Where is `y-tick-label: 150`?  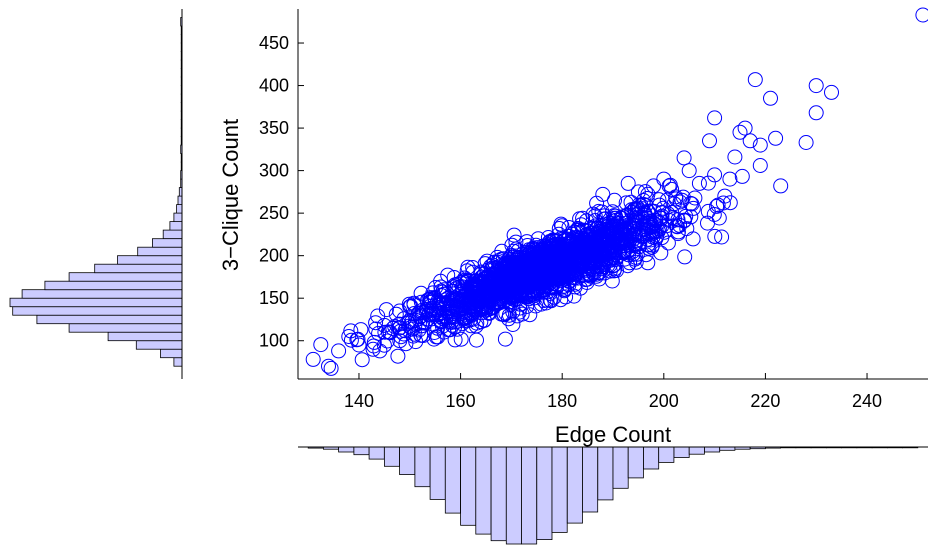 y-tick-label: 150 is located at coordinates (274, 298).